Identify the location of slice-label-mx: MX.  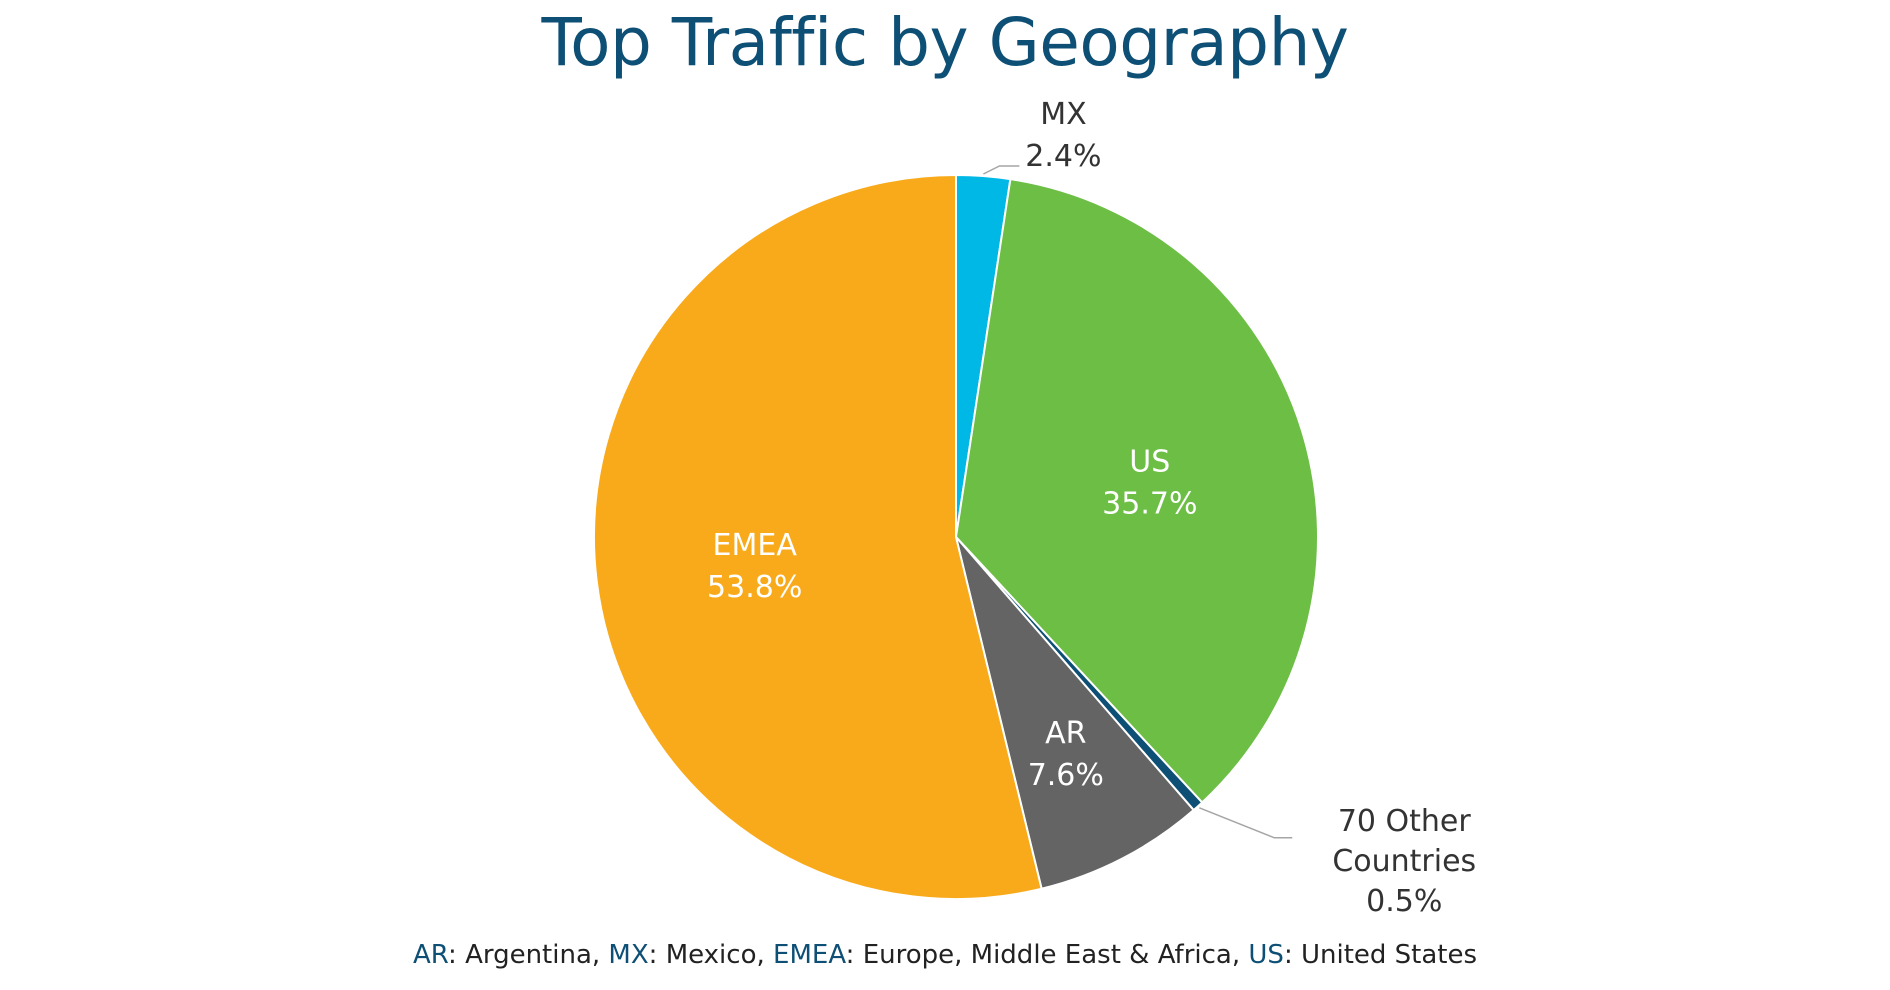
(1063, 114).